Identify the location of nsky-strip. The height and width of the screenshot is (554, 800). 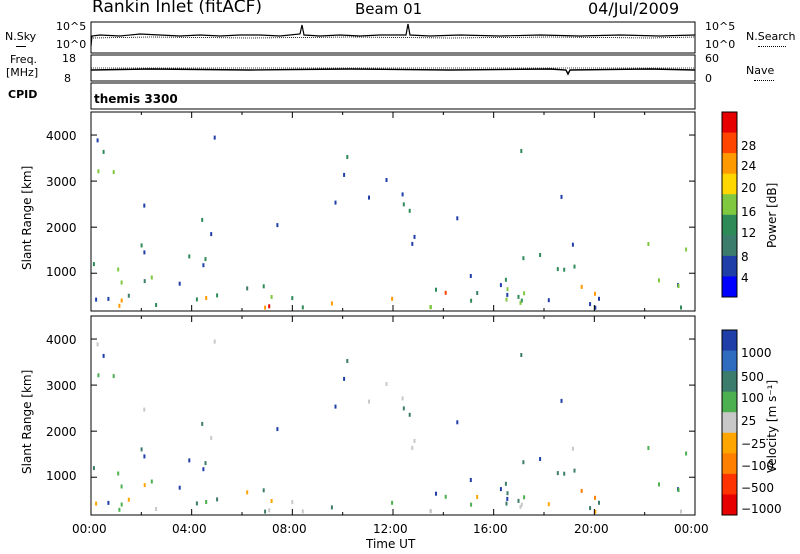
(393, 37).